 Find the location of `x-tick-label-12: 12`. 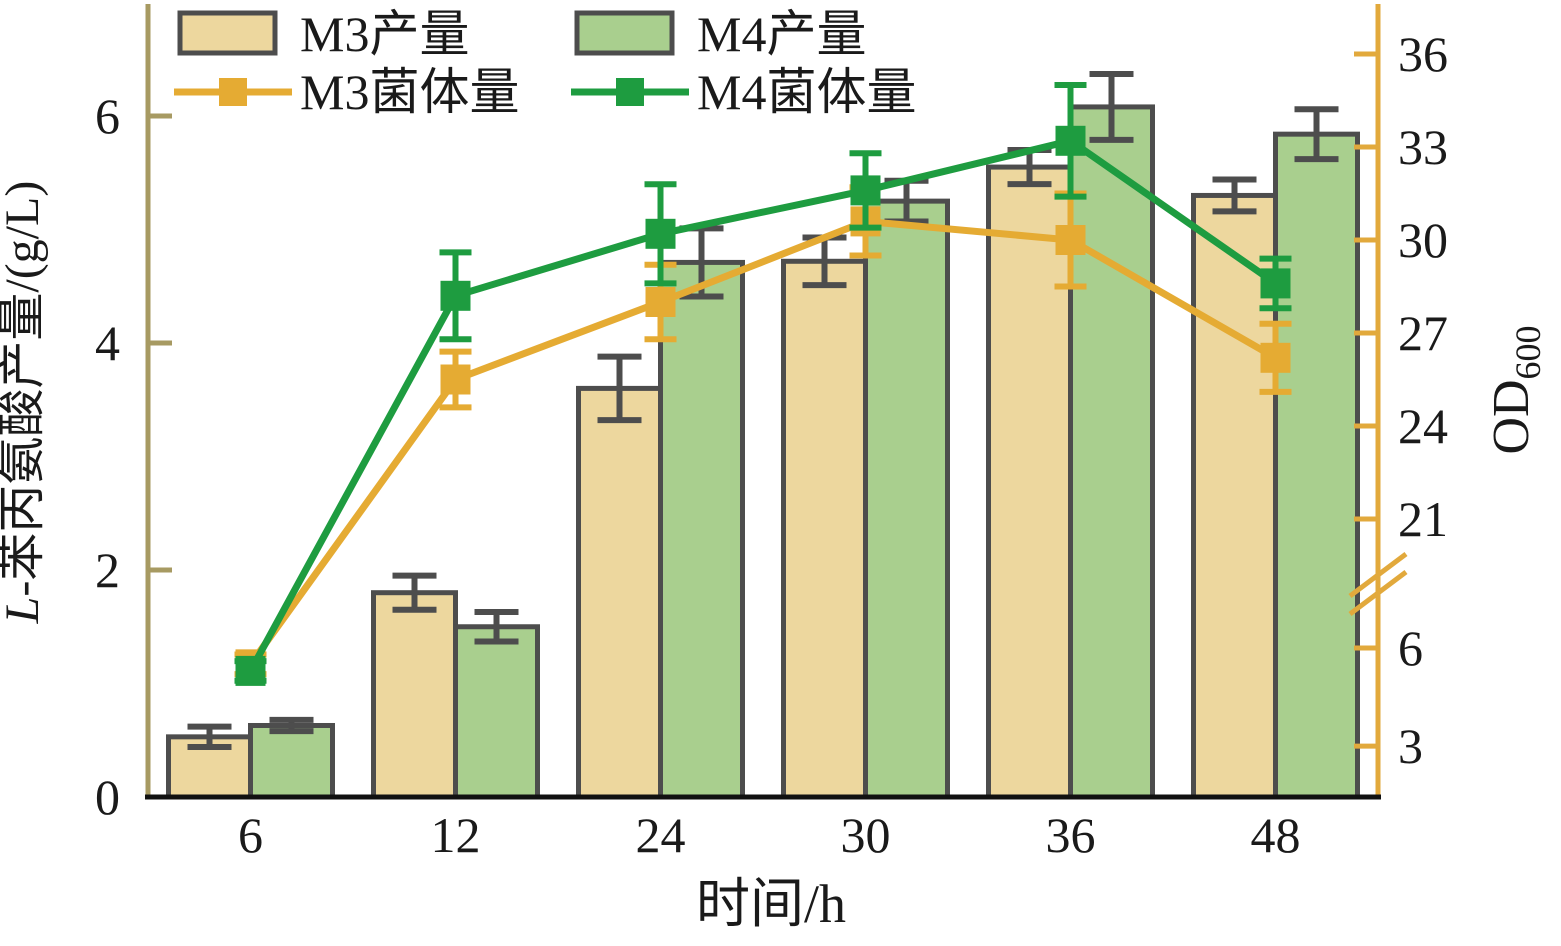

x-tick-label-12: 12 is located at coordinates (456, 835).